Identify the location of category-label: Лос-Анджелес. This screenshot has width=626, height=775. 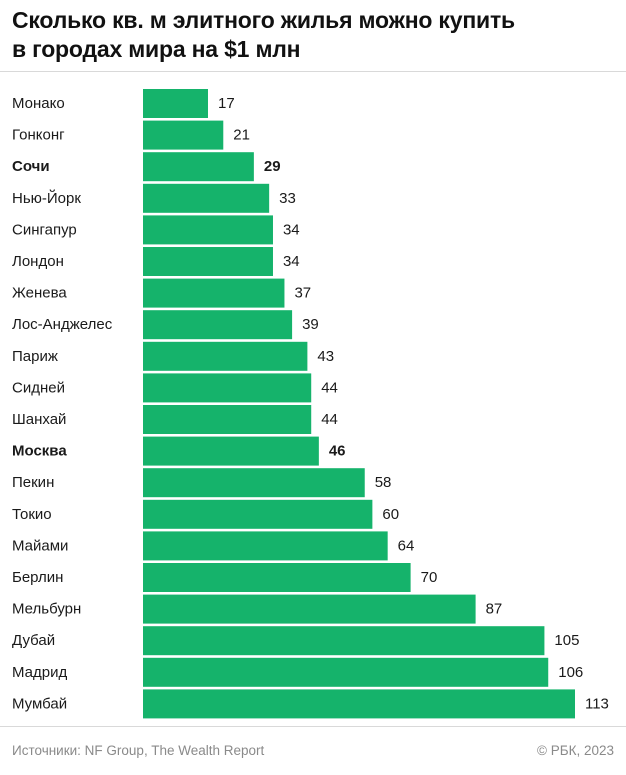
(62, 324).